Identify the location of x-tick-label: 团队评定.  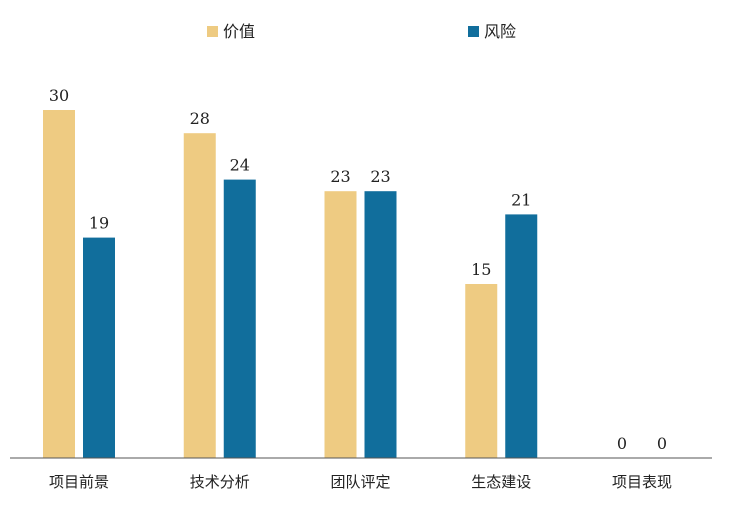
(360, 482).